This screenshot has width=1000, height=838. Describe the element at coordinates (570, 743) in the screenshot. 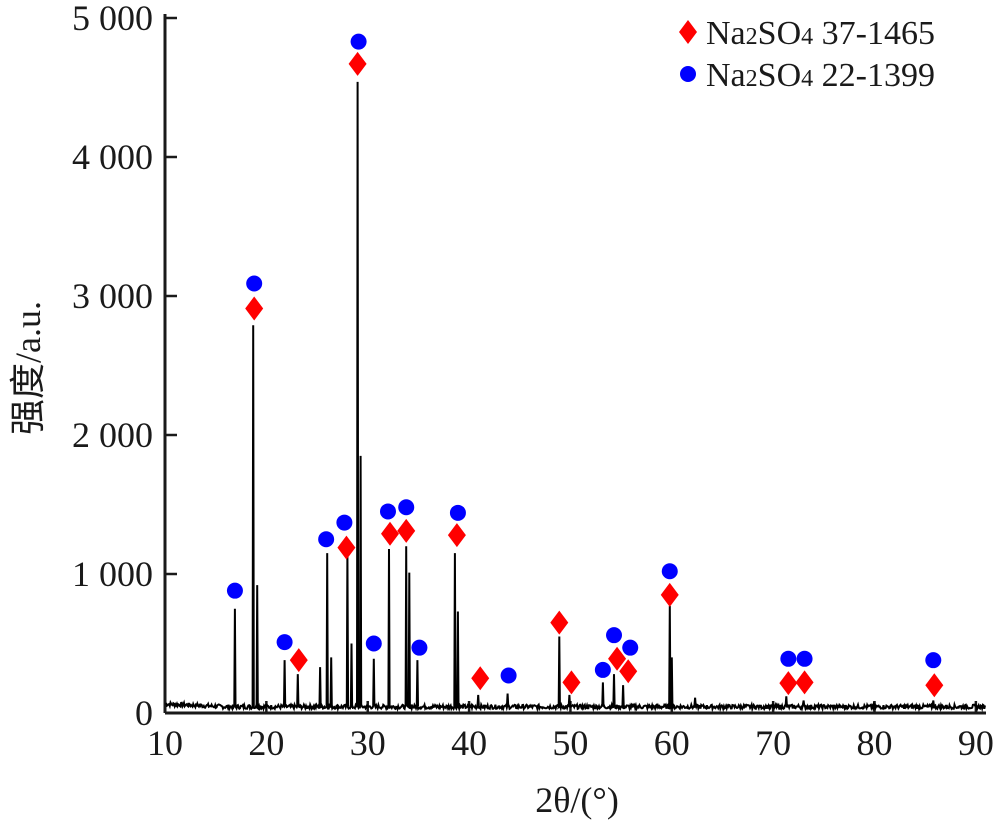

I see `x-tick-label: 50` at that location.